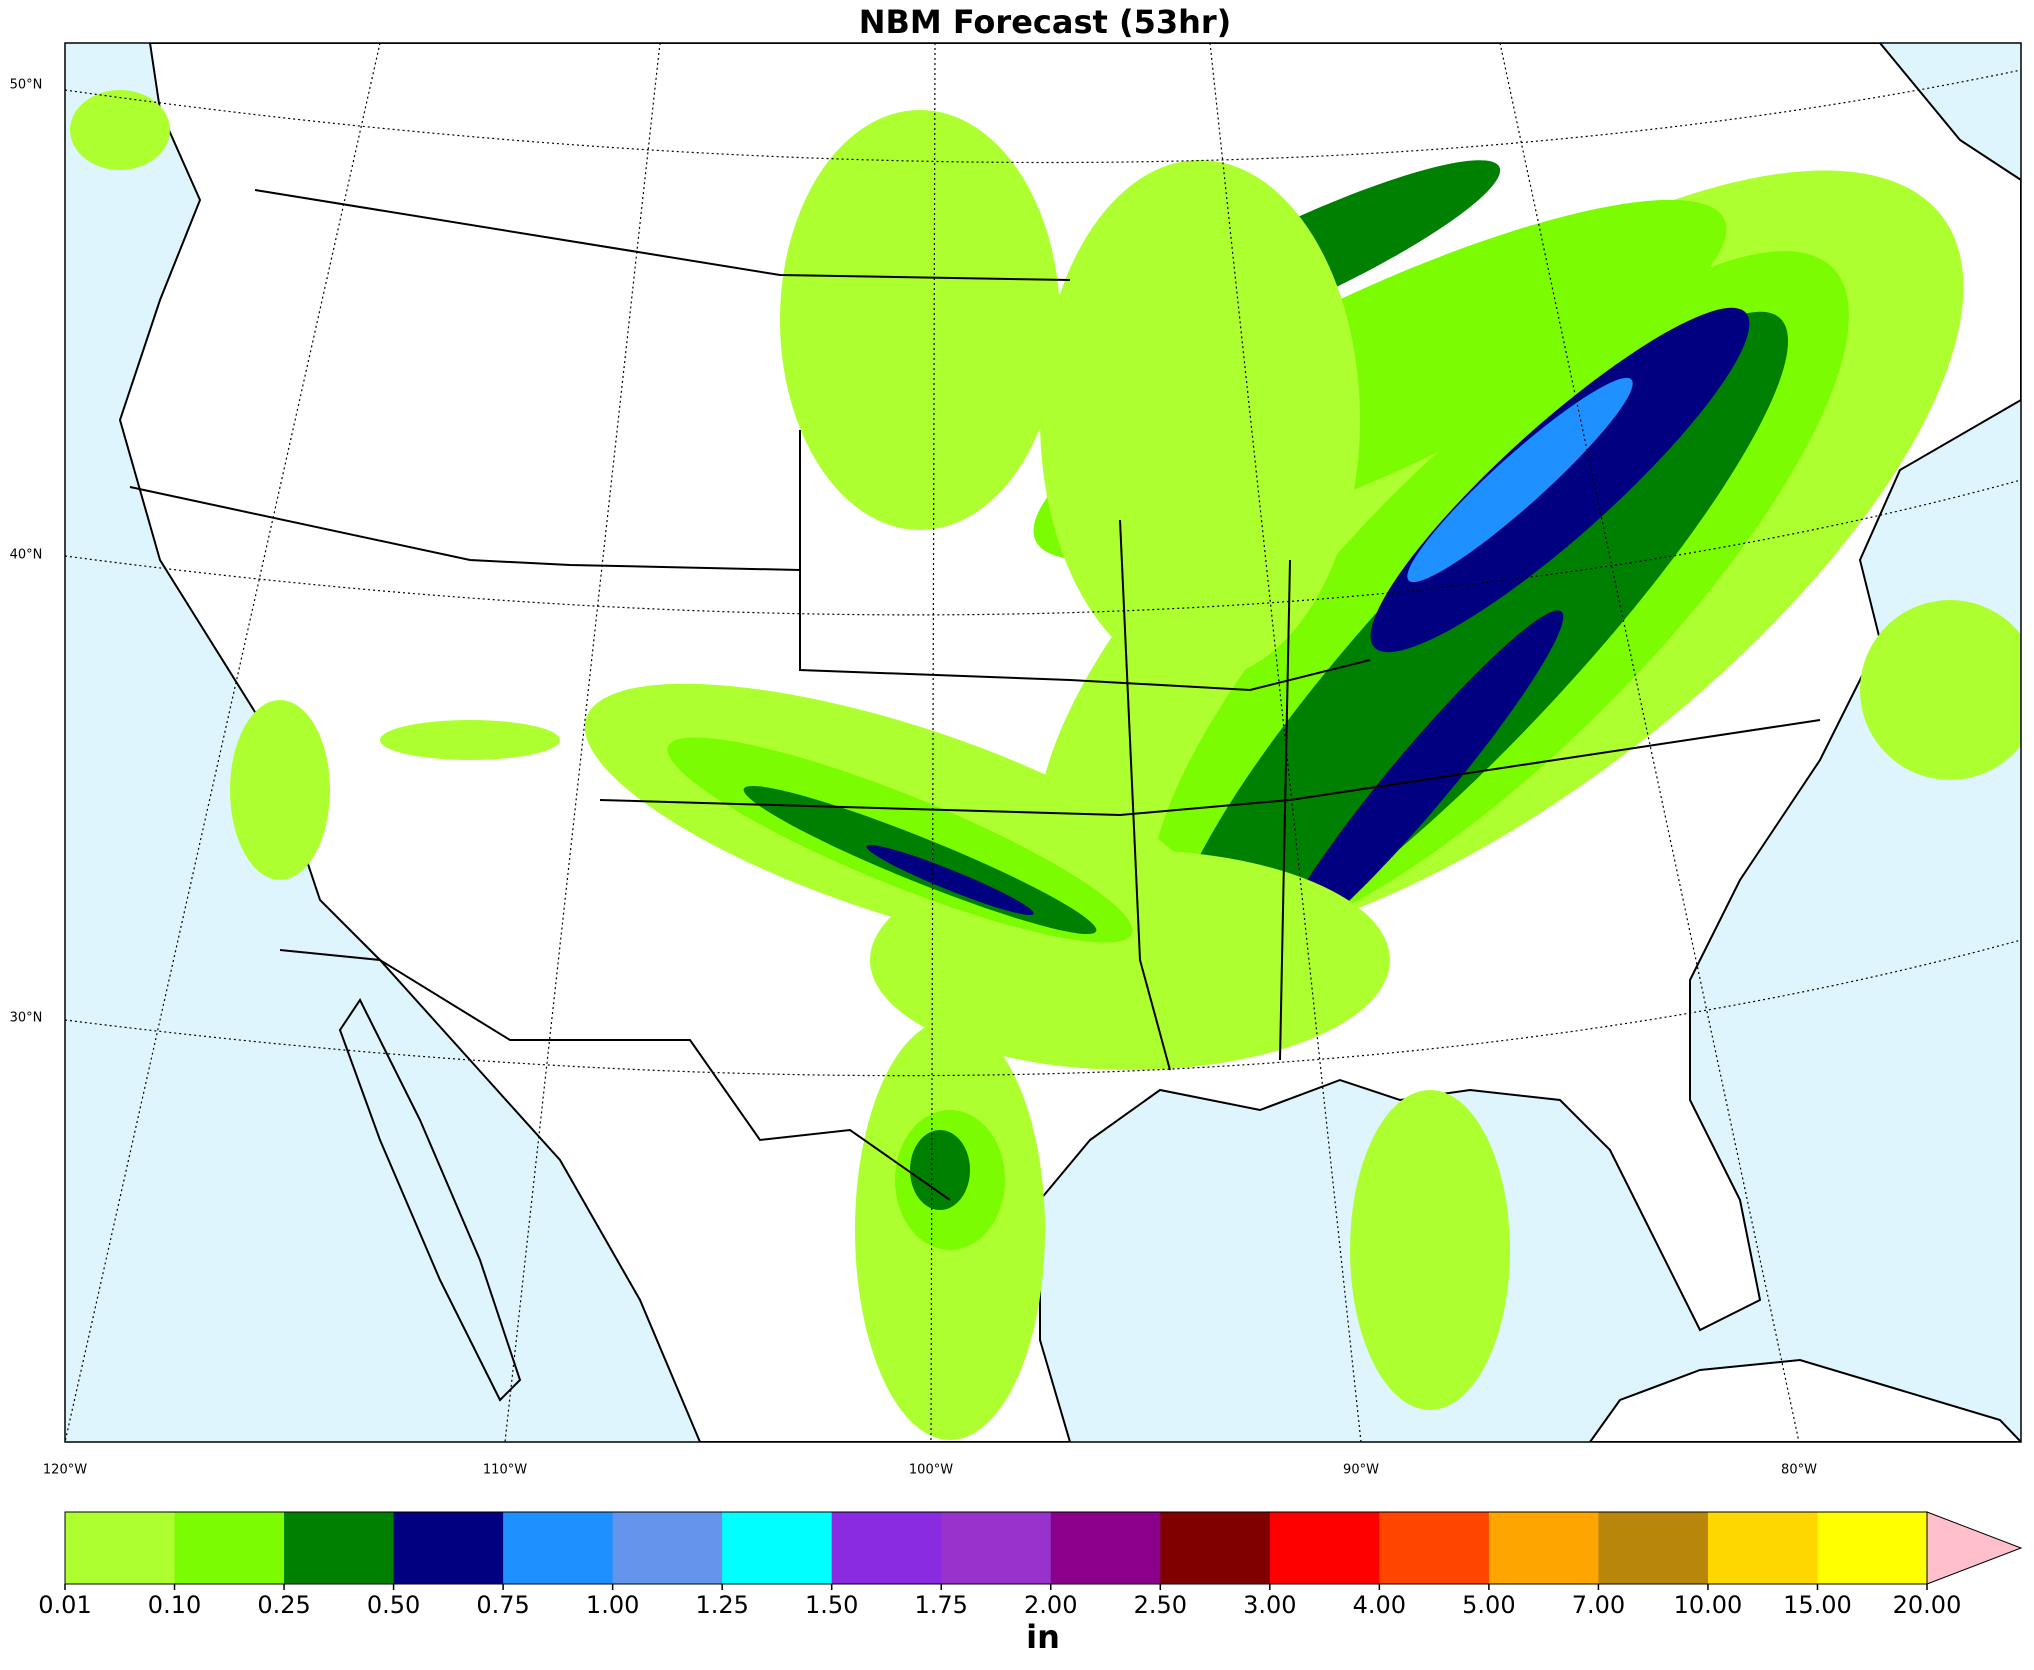 Image resolution: width=2034 pixels, height=1670 pixels. What do you see at coordinates (430, 1200) in the screenshot?
I see `gulf-of-california` at bounding box center [430, 1200].